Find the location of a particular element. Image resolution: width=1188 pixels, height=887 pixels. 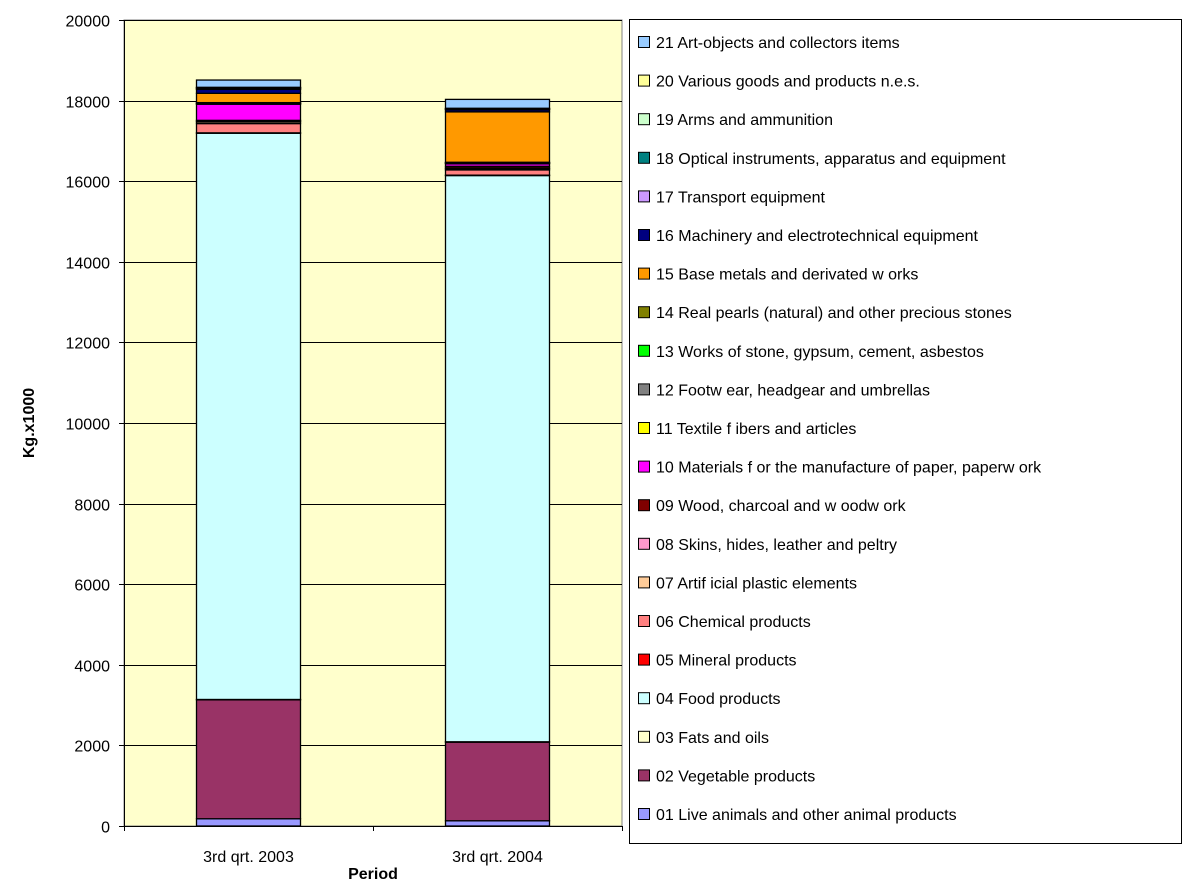

legend-item: 05 Mineral products is located at coordinates (718, 661).